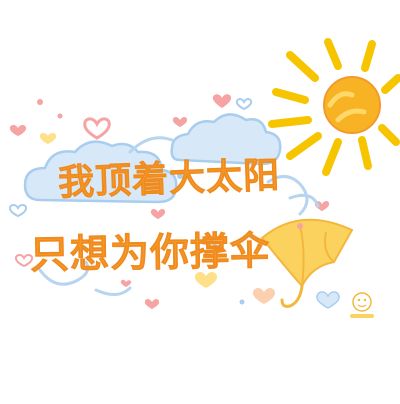  What do you see at coordinates (334, 107) in the screenshot?
I see `sun-icon` at bounding box center [334, 107].